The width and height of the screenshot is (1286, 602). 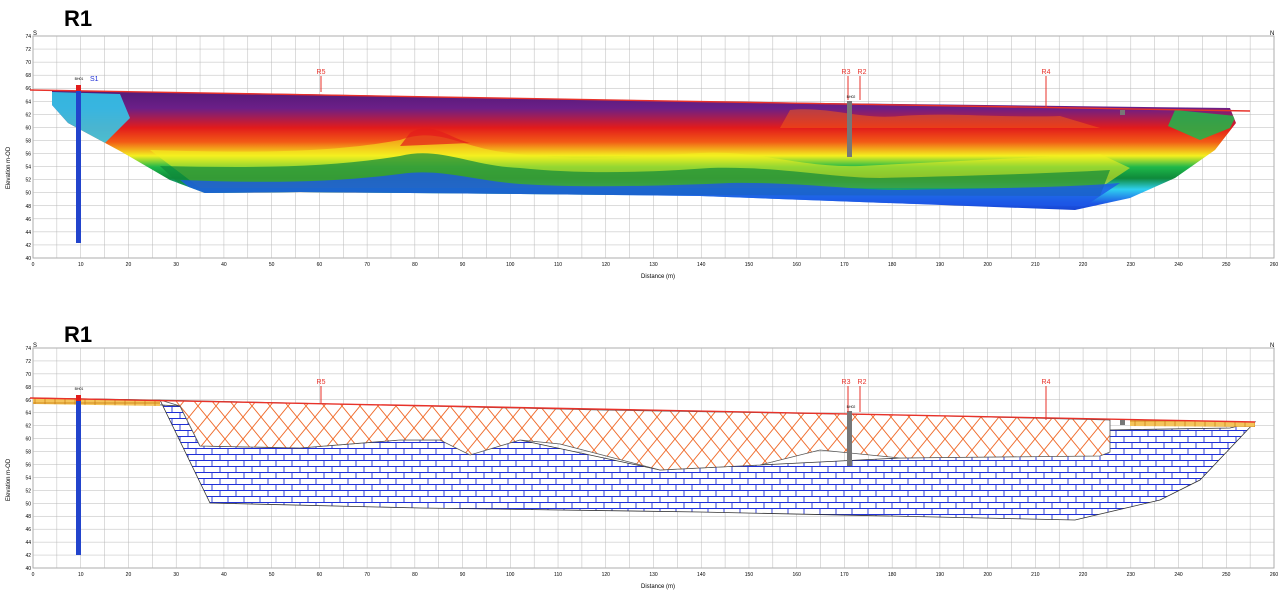 What do you see at coordinates (1046, 382) in the screenshot?
I see `section-label-r4: R4` at bounding box center [1046, 382].